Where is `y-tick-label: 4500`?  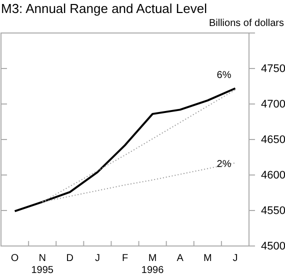 y-tick-label: 4500 is located at coordinates (273, 246).